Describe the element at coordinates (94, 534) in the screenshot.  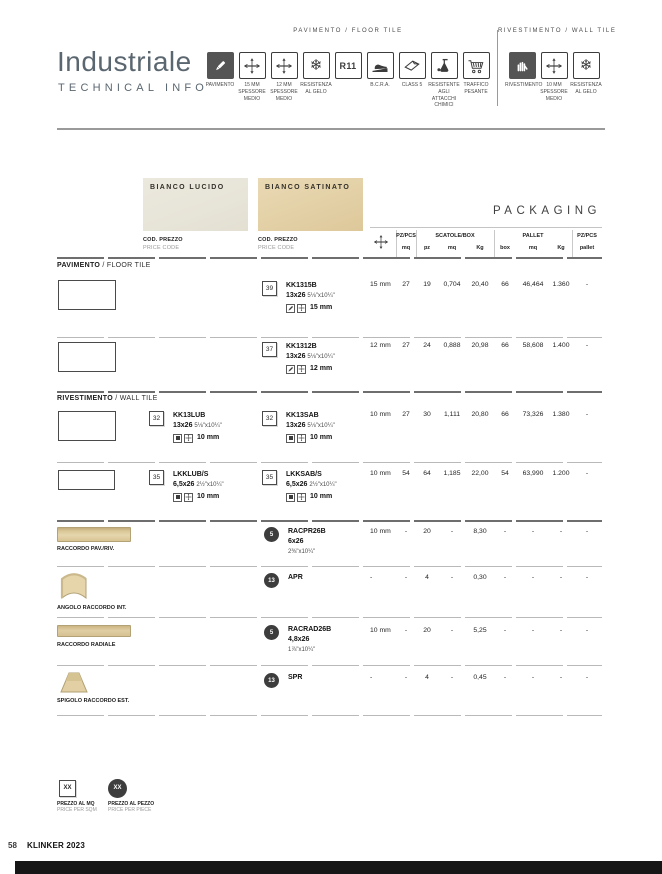
I see `raccordo-pav-riv-image` at that location.